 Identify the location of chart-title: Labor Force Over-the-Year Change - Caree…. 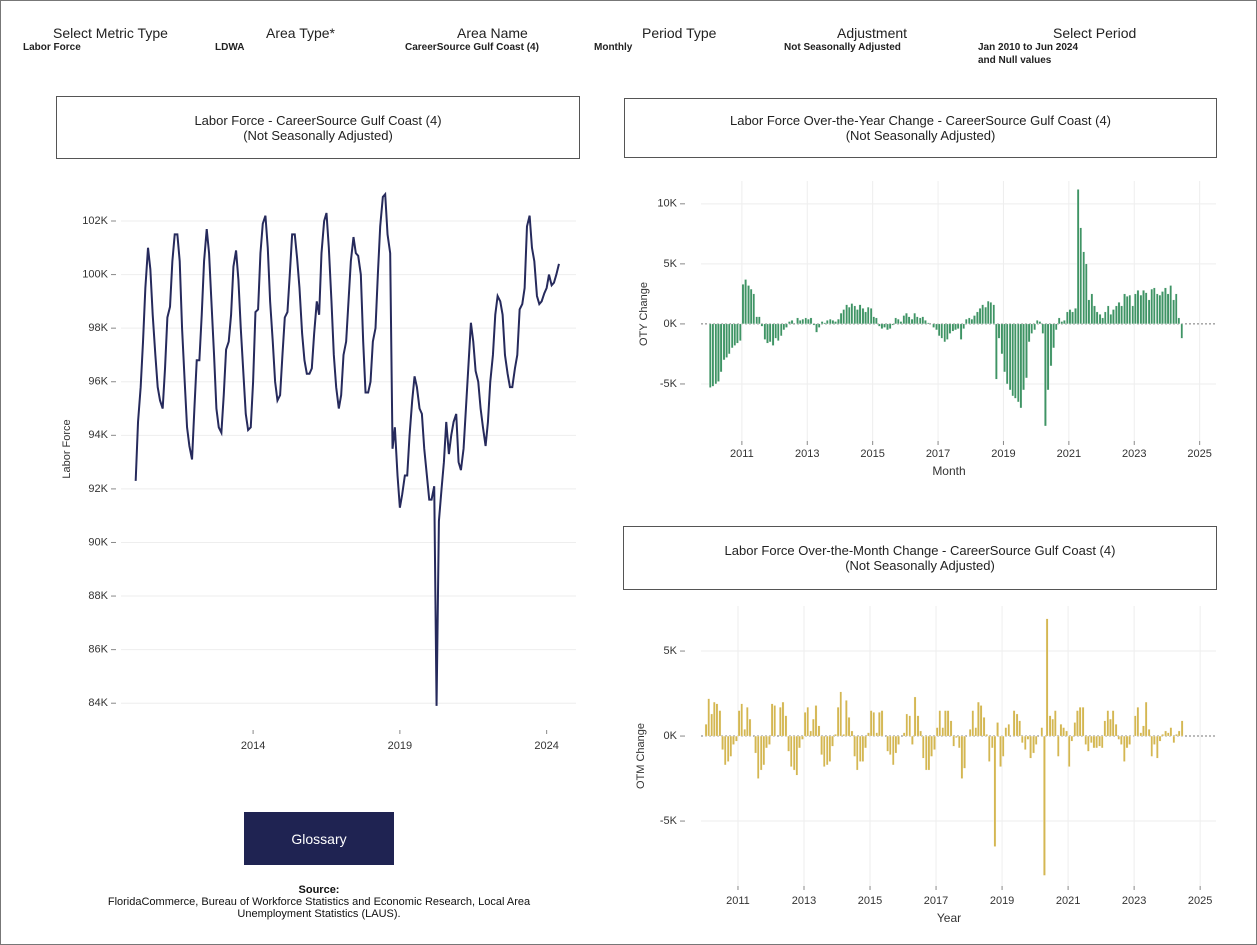
(920, 120).